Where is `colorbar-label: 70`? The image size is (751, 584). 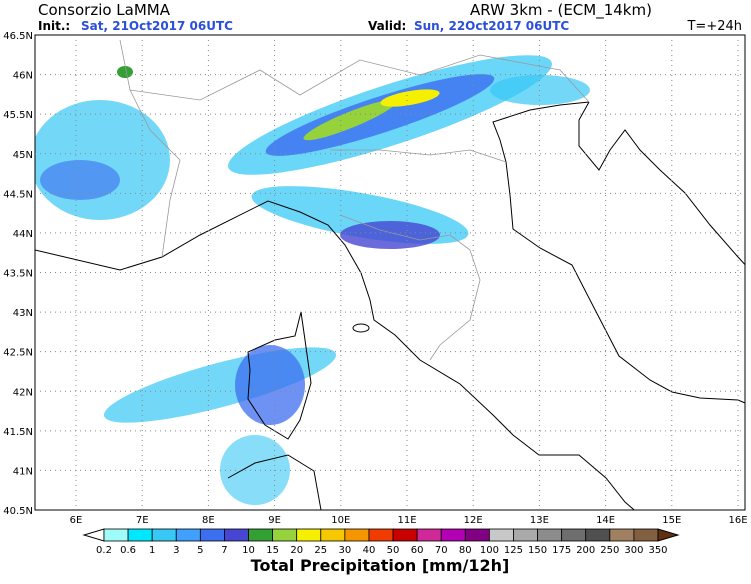
colorbar-label: 70 is located at coordinates (441, 550).